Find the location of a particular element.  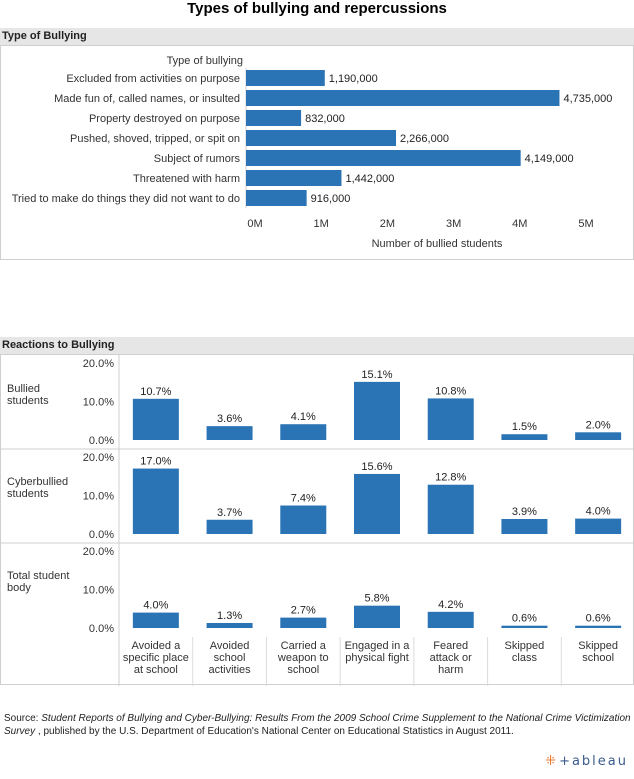

data-label: 4.2% is located at coordinates (450, 605).